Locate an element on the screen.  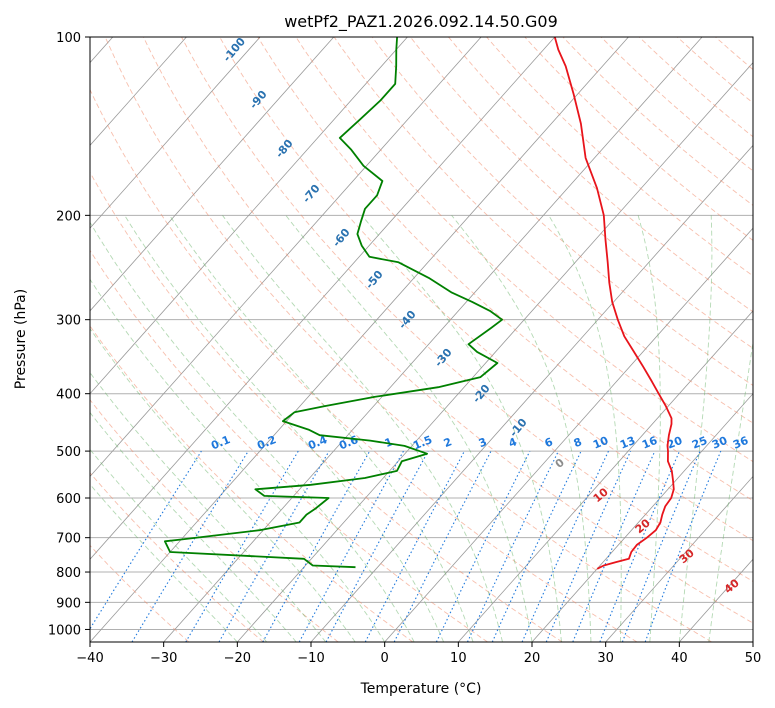
y-tick-label: 700 is located at coordinates (68, 539).